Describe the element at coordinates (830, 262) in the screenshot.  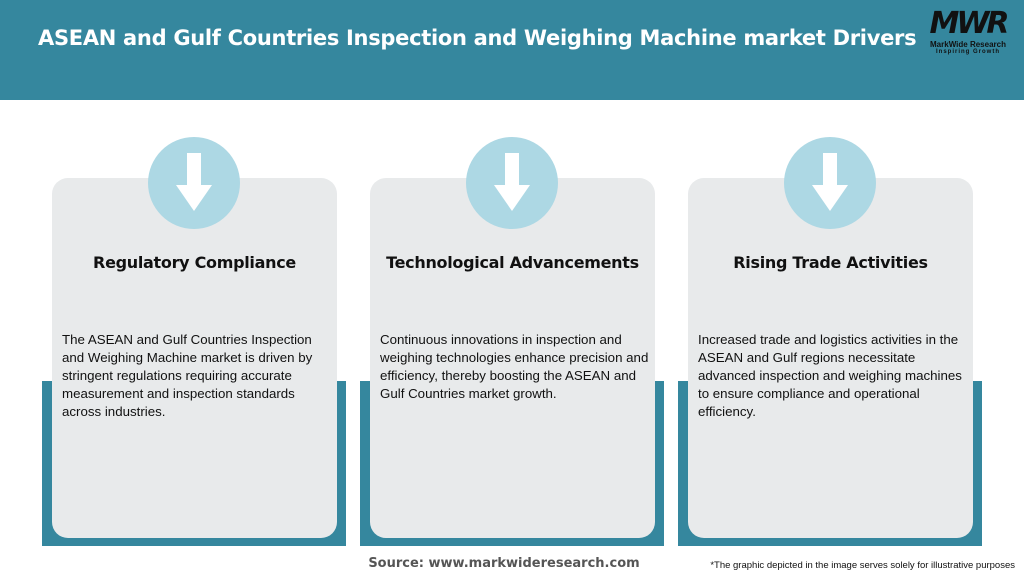
I see `card-heading: Rising Trade Activities` at that location.